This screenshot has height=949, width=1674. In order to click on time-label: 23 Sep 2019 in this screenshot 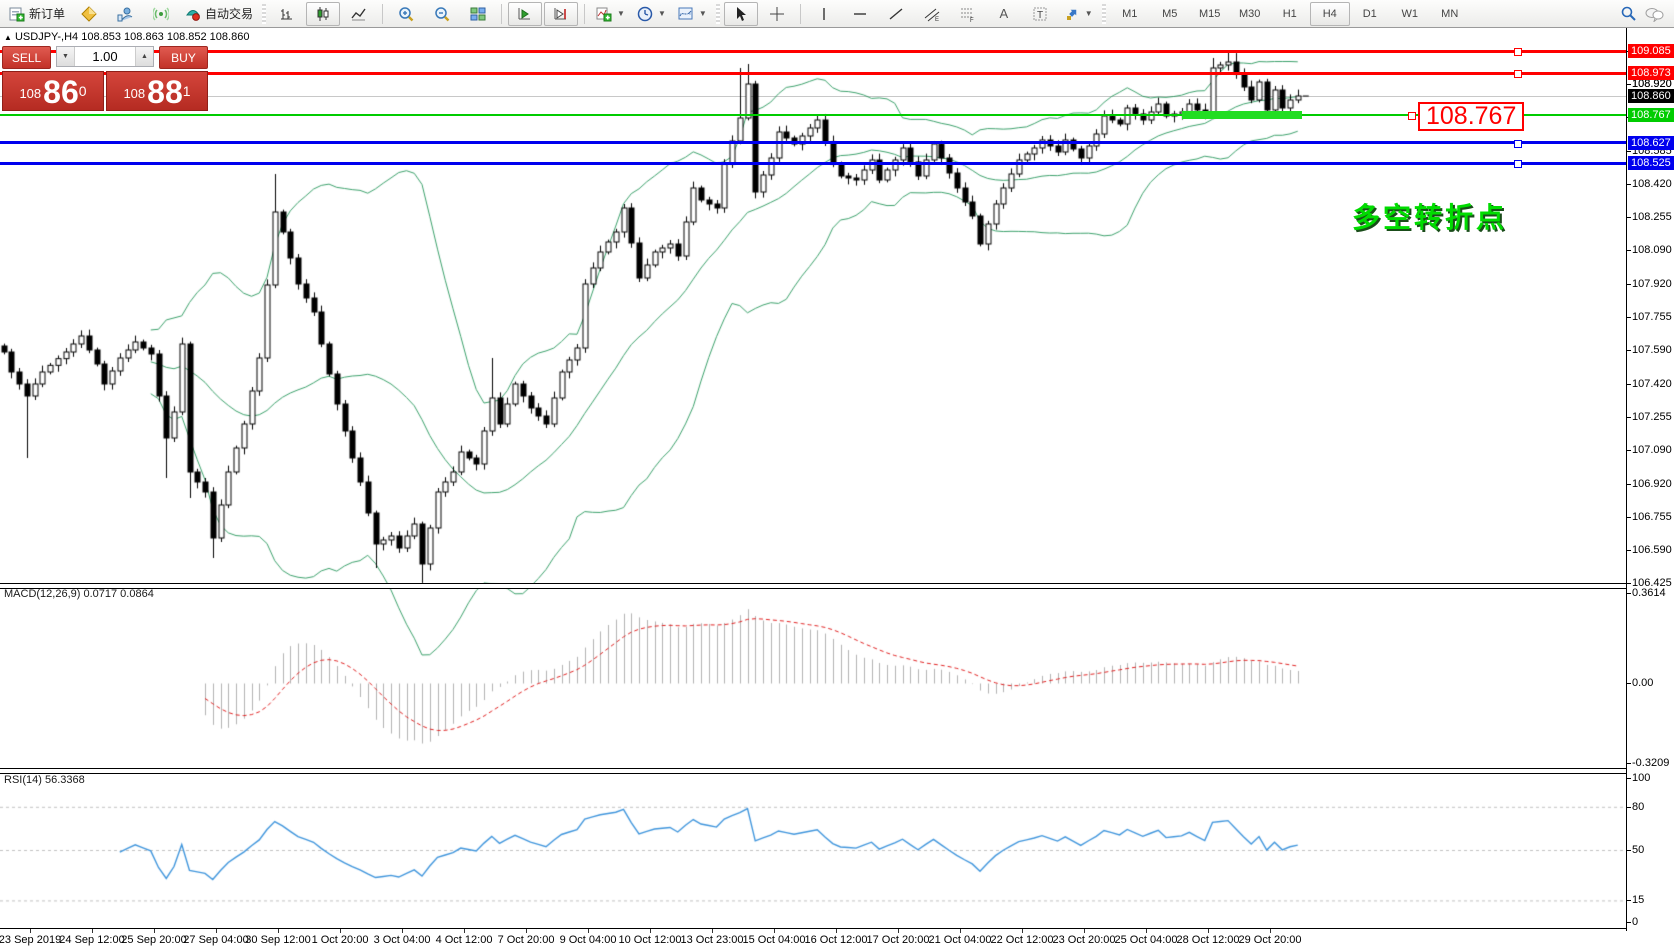, I will do `click(31, 940)`.